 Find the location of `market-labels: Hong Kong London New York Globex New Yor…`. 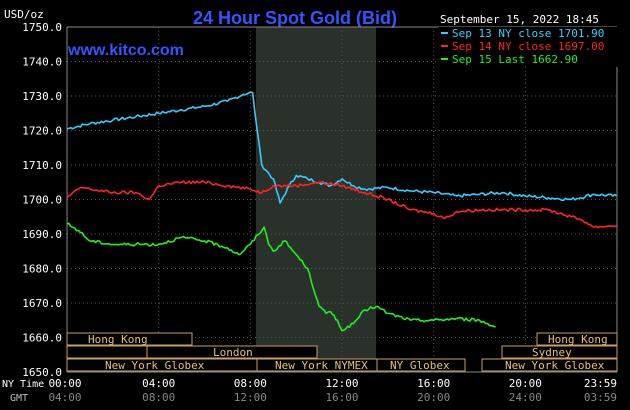

market-labels: Hong Kong London New York Globex New Yor… is located at coordinates (348, 352).